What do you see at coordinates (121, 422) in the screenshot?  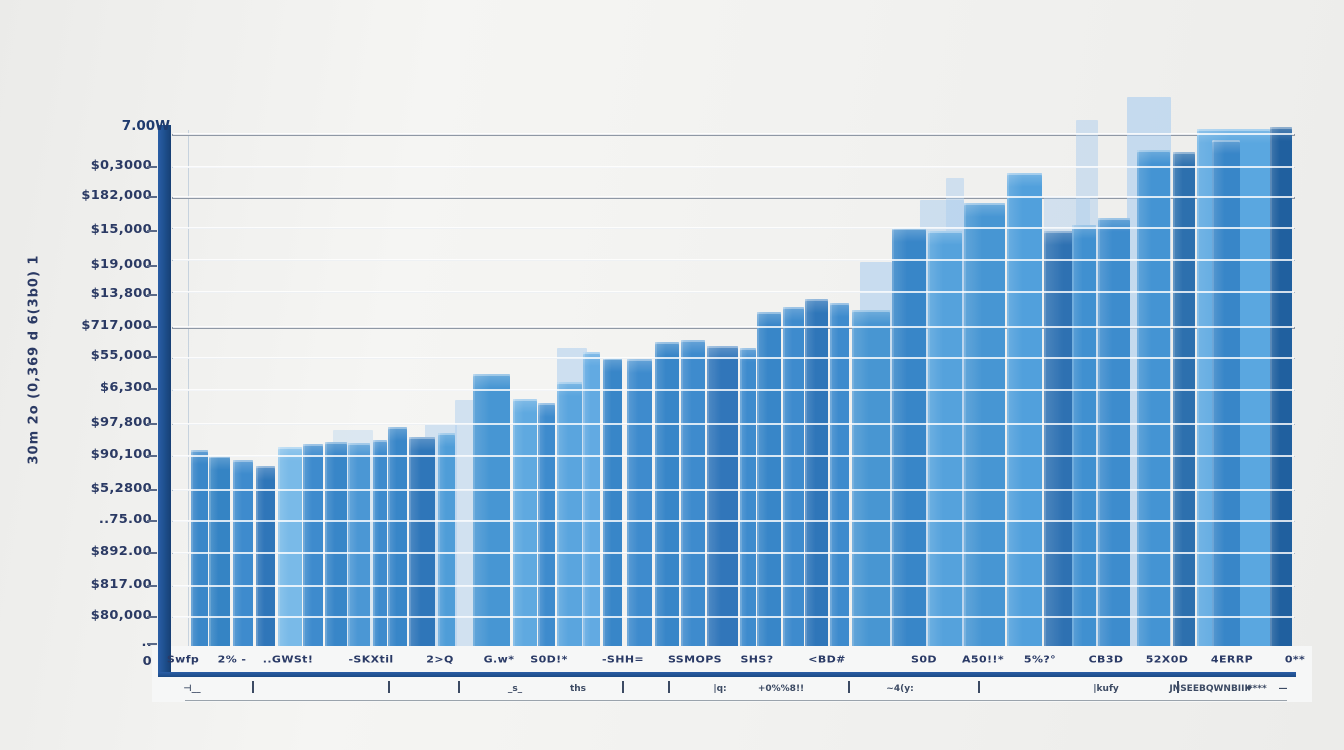 I see `y-axis-tick-label: $97,800` at bounding box center [121, 422].